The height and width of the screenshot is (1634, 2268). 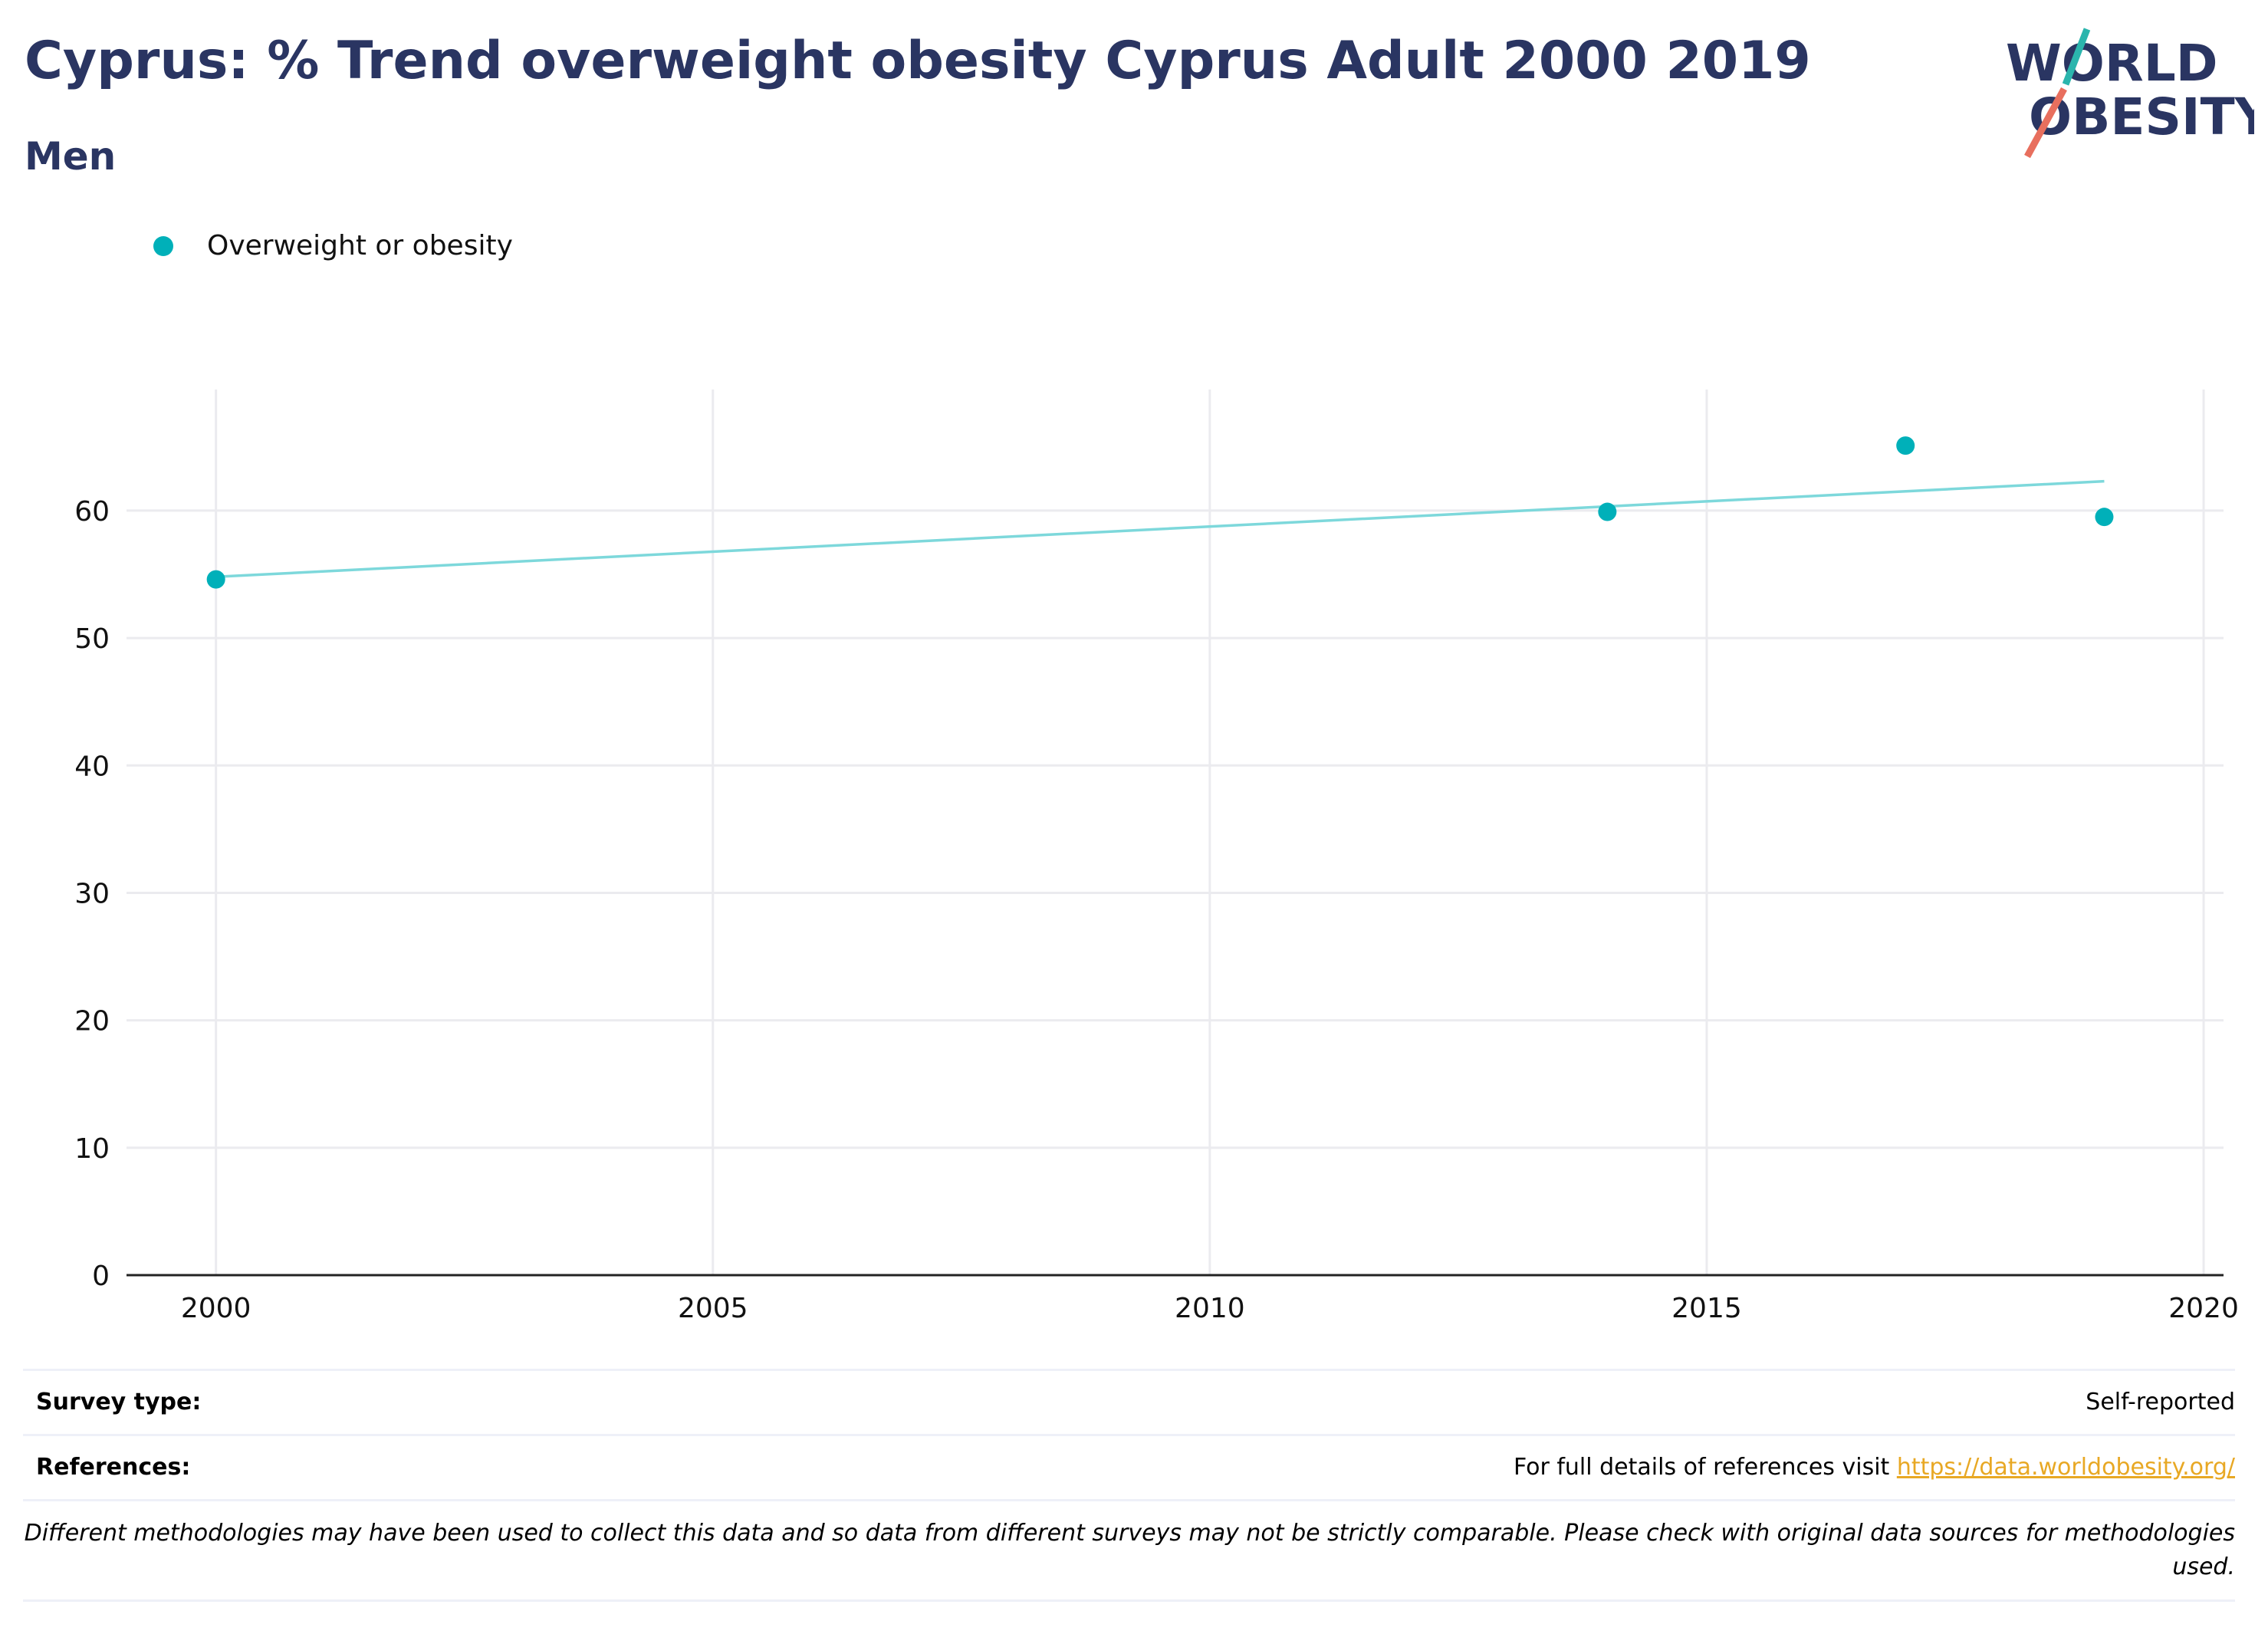 I want to click on legend-label: Overweight or obesity, so click(x=360, y=246).